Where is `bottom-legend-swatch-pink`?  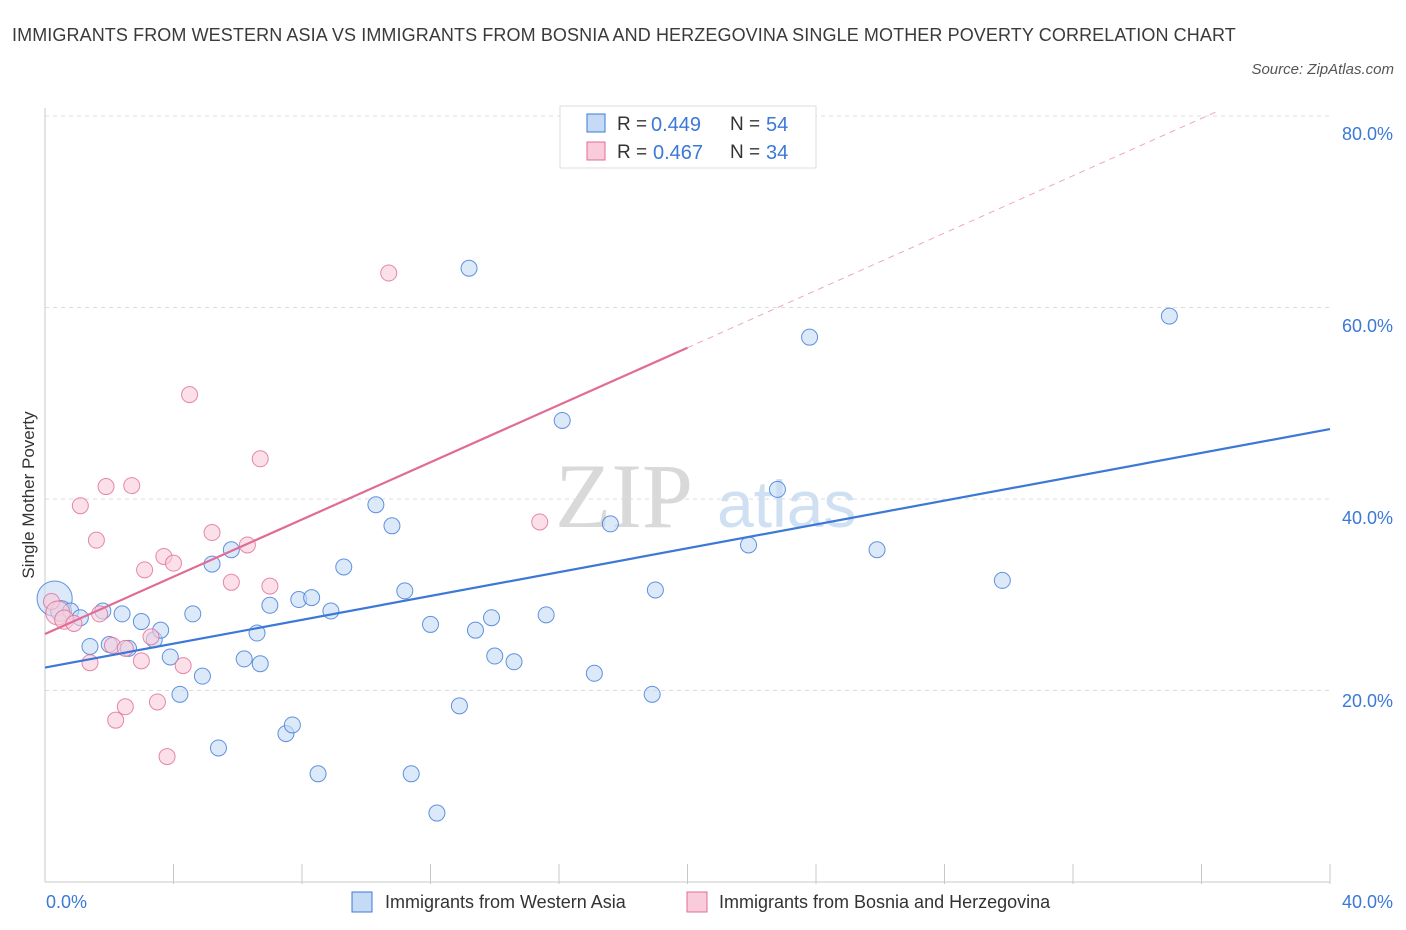 bottom-legend-swatch-pink is located at coordinates (697, 902).